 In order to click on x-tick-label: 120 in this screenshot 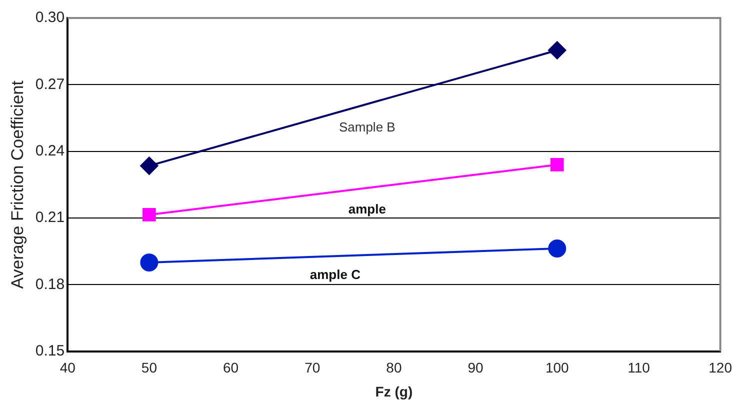, I will do `click(720, 368)`.